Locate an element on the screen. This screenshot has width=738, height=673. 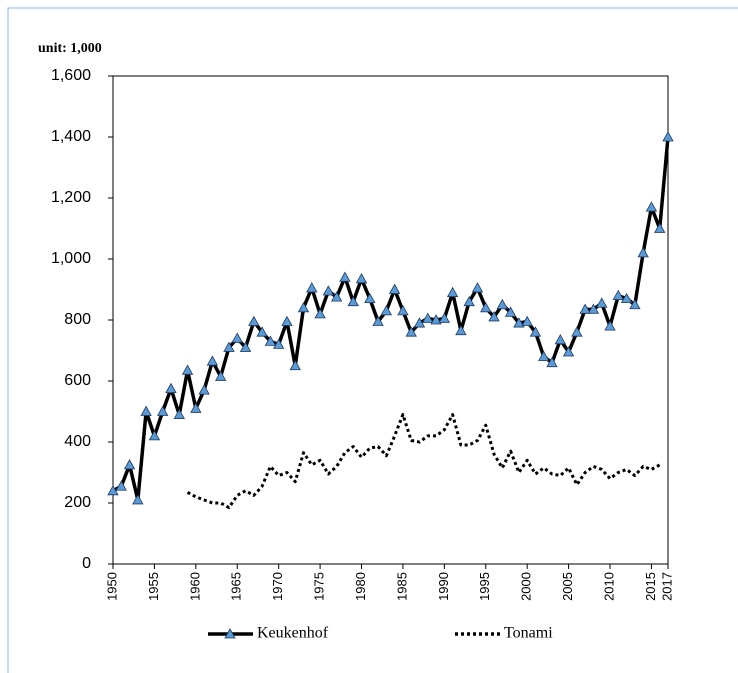
y-tick-label: 1,000 is located at coordinates (71, 258).